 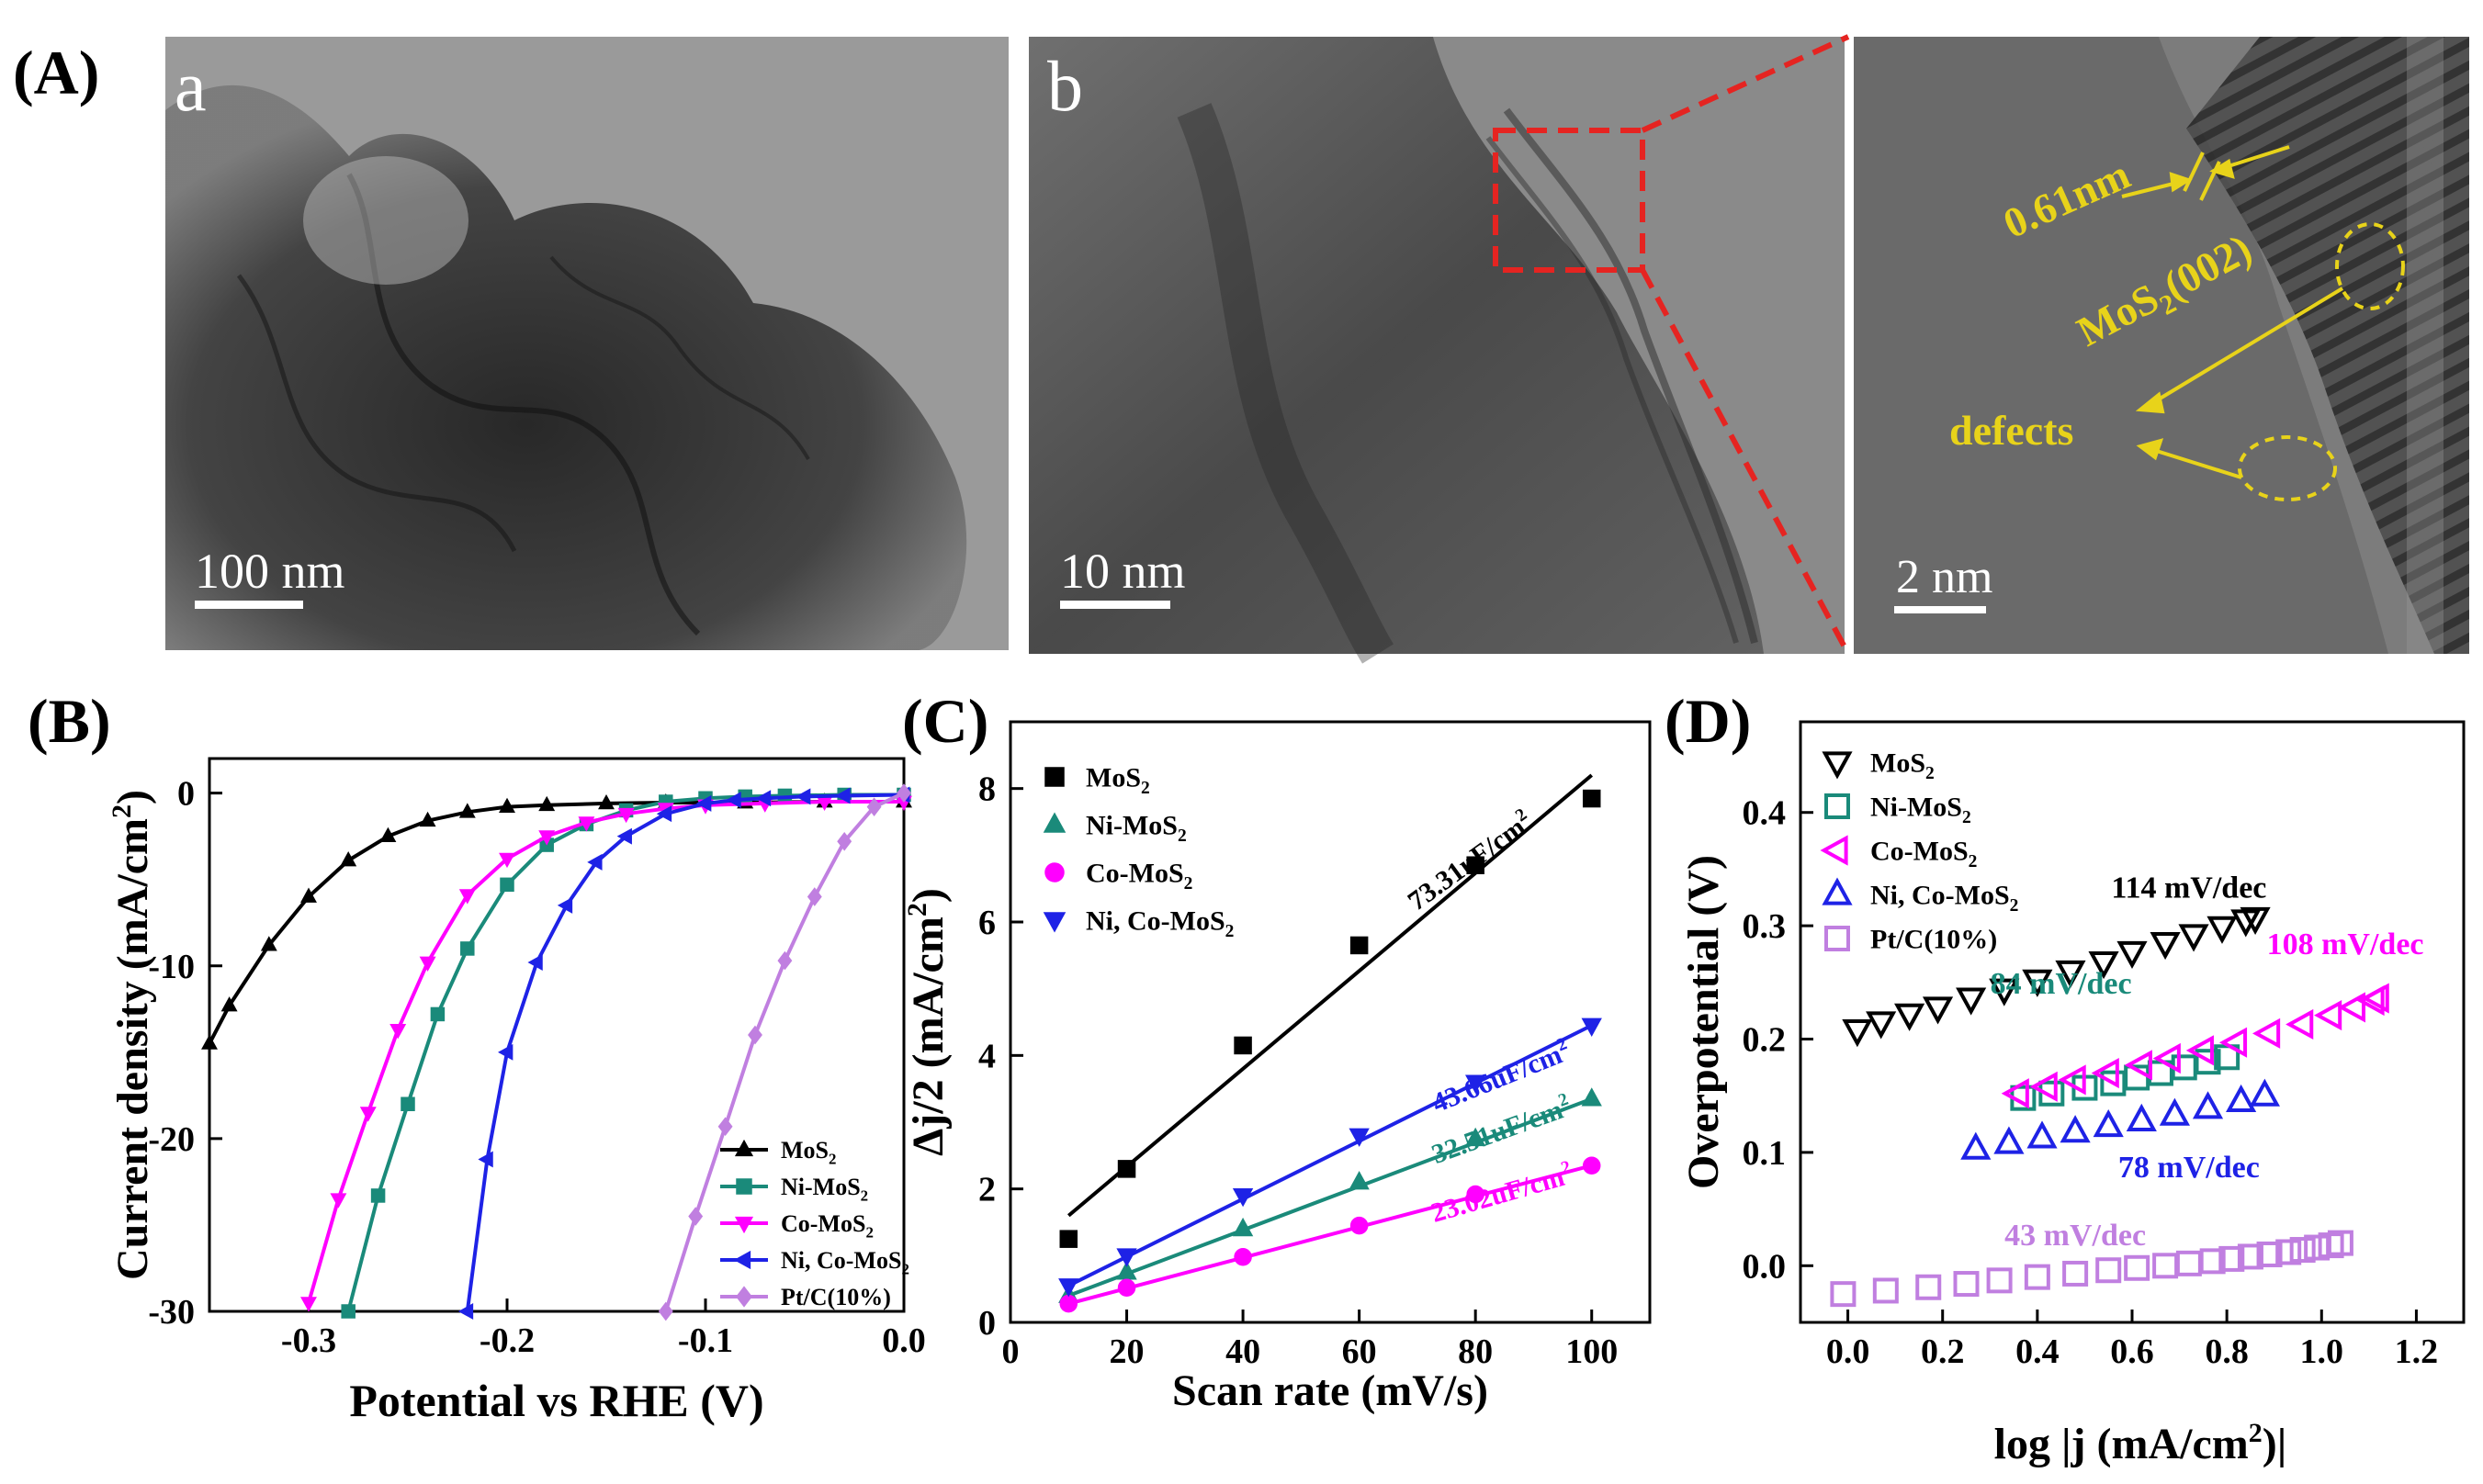 What do you see at coordinates (270, 572) in the screenshot?
I see `scale-label-a: 100 nm` at bounding box center [270, 572].